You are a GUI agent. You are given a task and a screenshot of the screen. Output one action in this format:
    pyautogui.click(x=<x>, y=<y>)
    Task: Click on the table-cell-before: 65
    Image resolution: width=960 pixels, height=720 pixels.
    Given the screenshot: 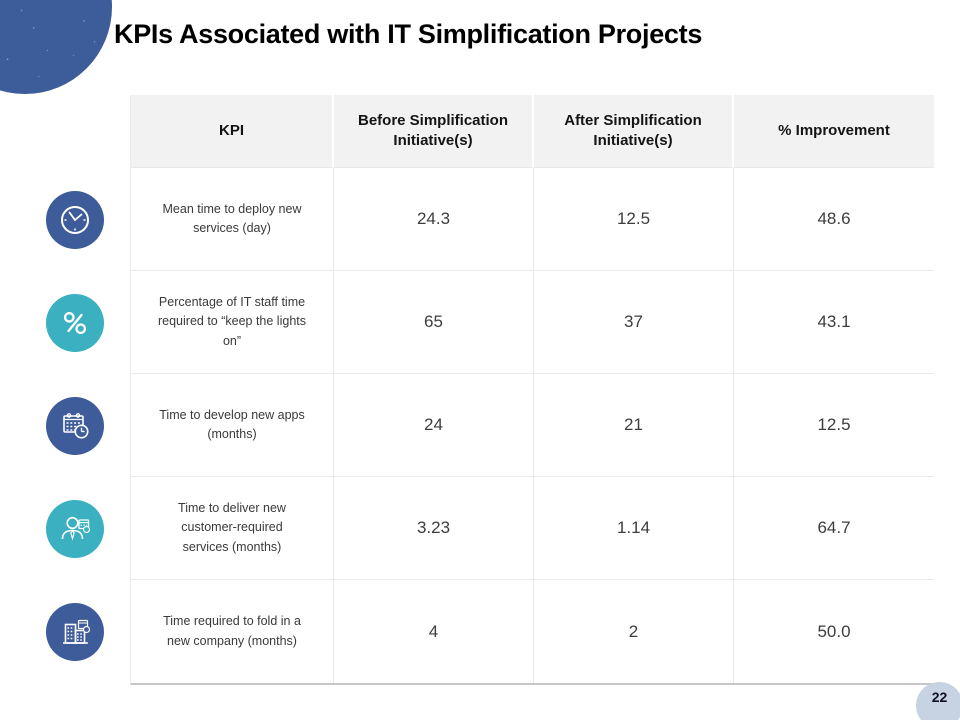 What is the action you would take?
    pyautogui.click(x=434, y=322)
    